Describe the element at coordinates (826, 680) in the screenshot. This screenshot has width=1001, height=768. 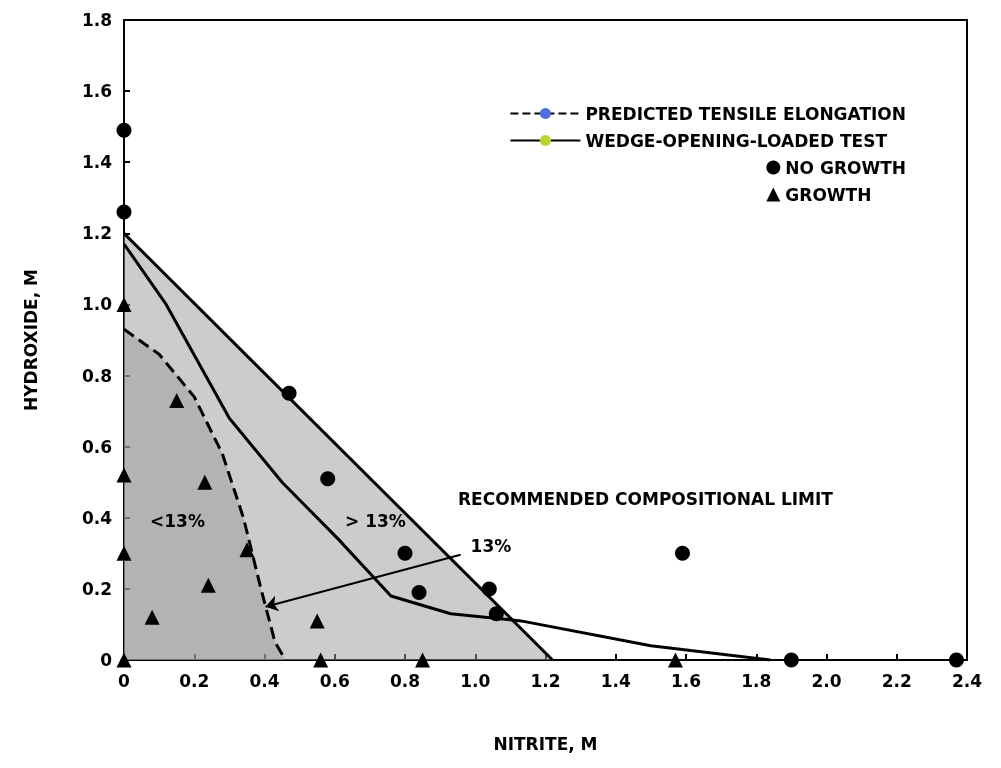
I see `x-tick-label: 2.0` at that location.